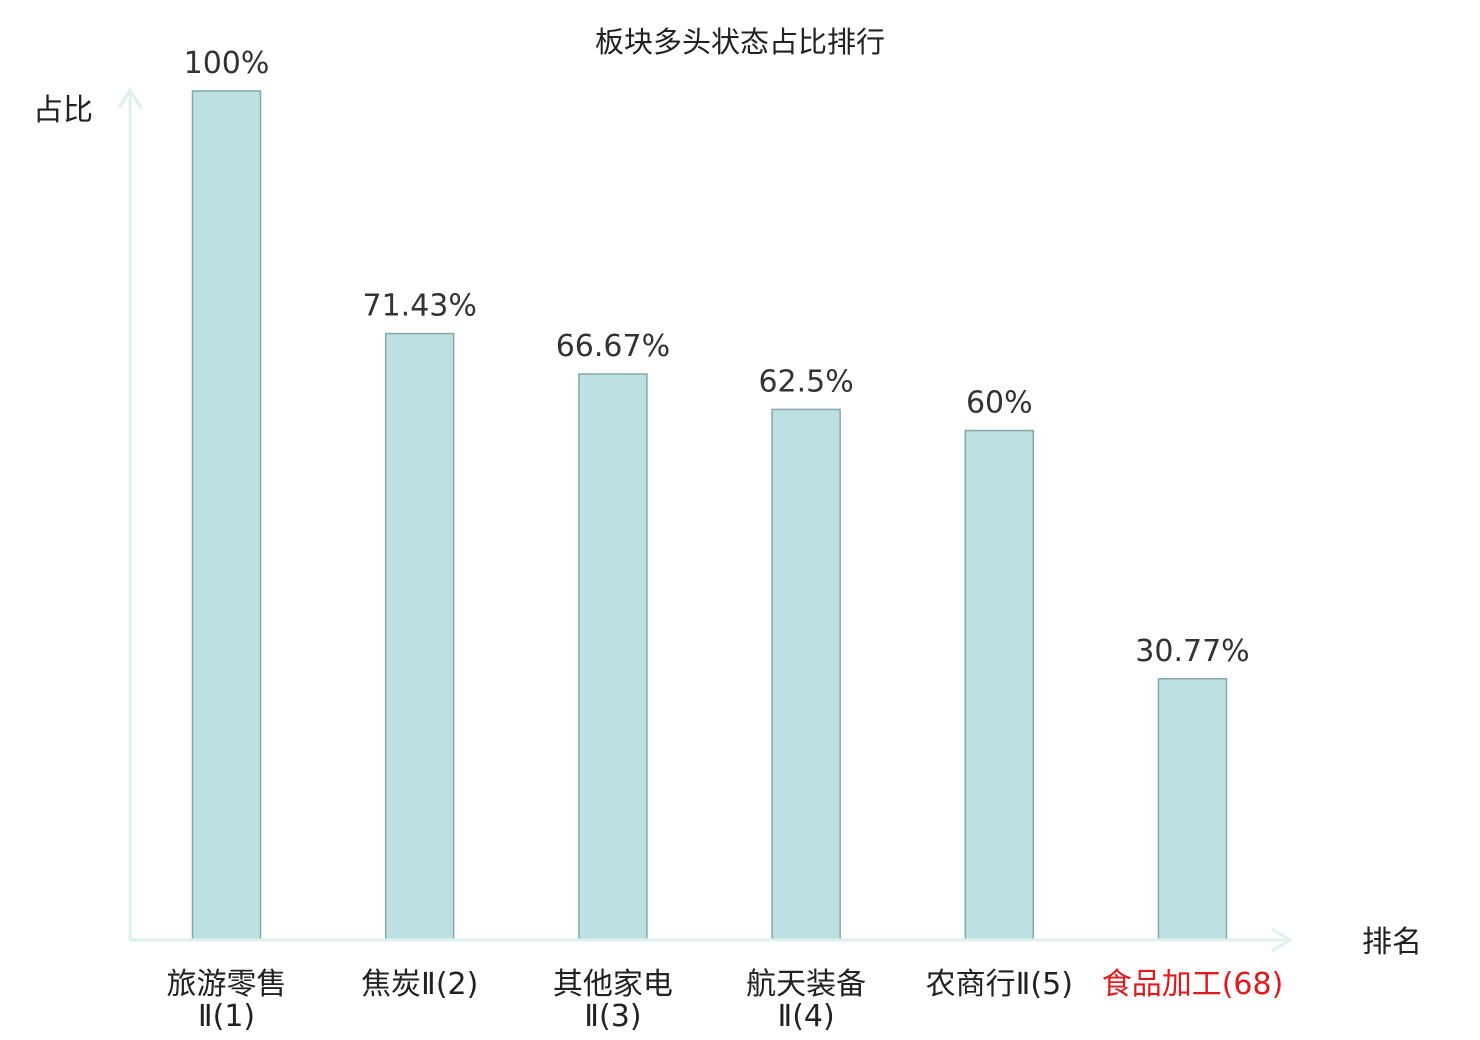 The width and height of the screenshot is (1480, 1040). I want to click on x-tick-label: 焦炭Ⅱ(2), so click(419, 984).